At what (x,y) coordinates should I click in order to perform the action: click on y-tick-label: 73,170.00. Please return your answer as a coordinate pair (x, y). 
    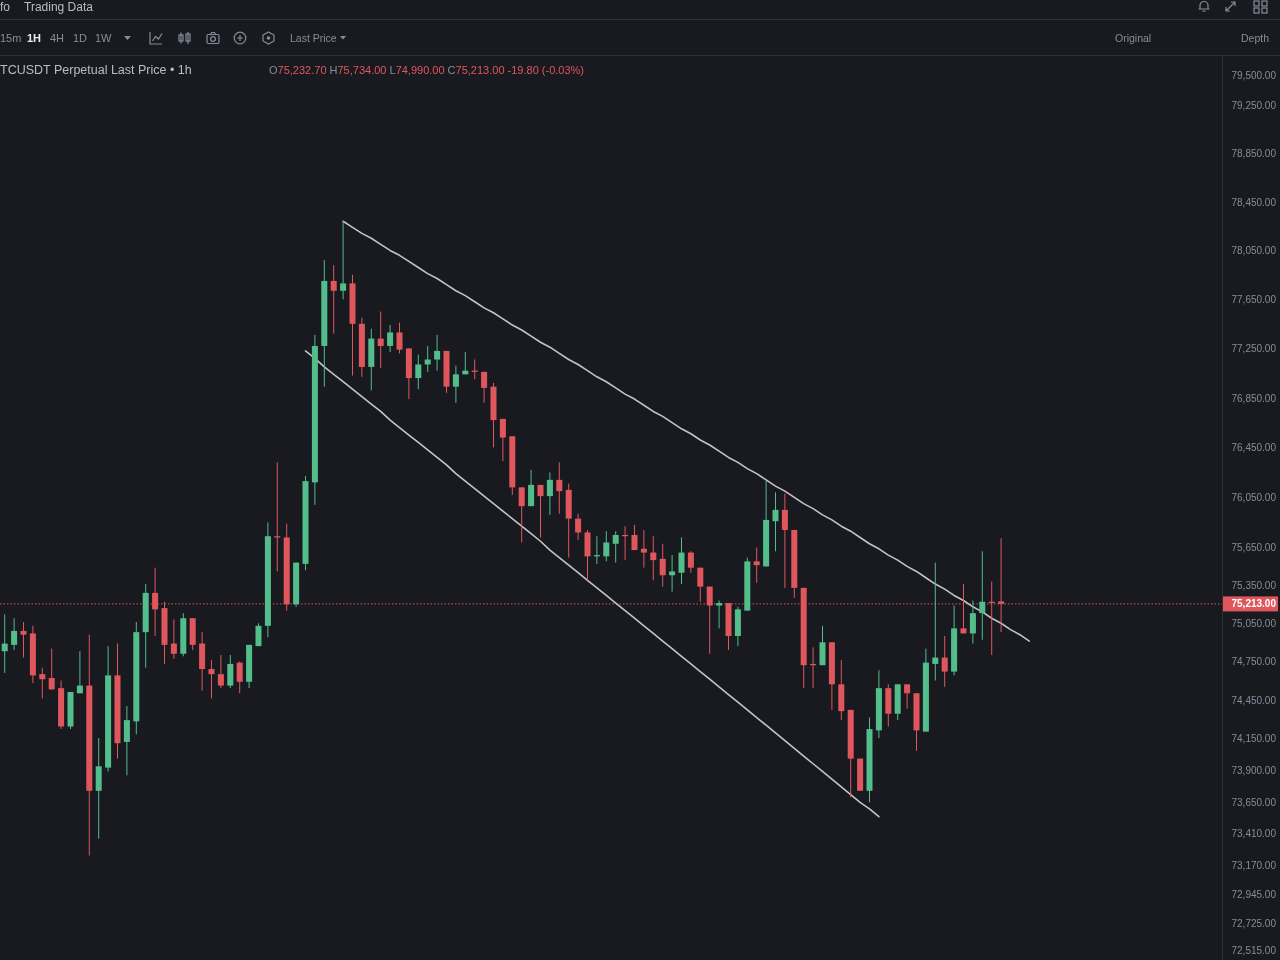
    Looking at the image, I should click on (1254, 865).